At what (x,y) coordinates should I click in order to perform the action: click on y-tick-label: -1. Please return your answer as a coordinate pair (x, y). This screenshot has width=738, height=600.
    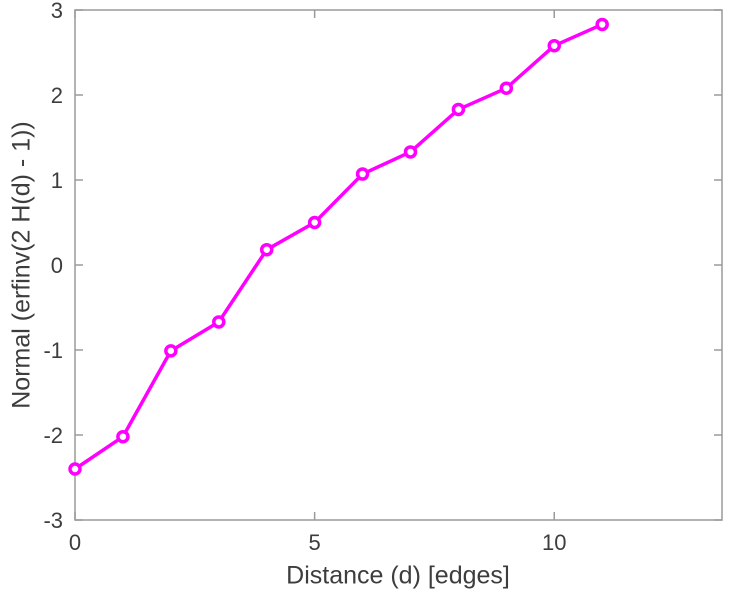
    Looking at the image, I should click on (53, 350).